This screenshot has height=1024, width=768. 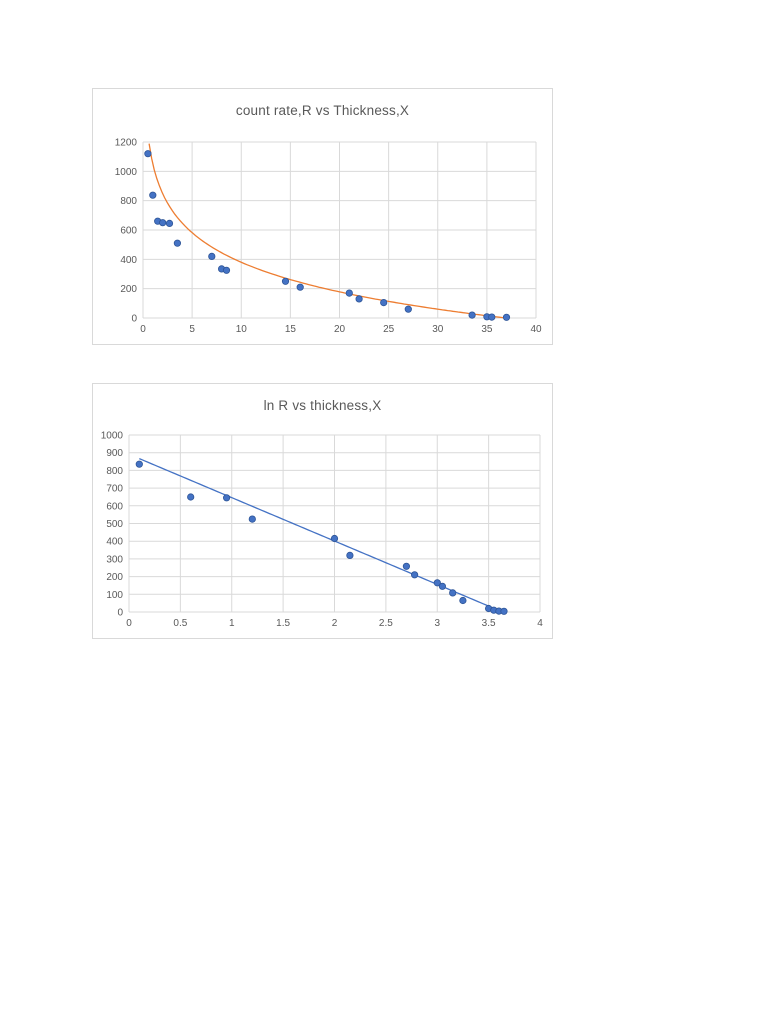 What do you see at coordinates (232, 623) in the screenshot?
I see `x-tick-label: 1` at bounding box center [232, 623].